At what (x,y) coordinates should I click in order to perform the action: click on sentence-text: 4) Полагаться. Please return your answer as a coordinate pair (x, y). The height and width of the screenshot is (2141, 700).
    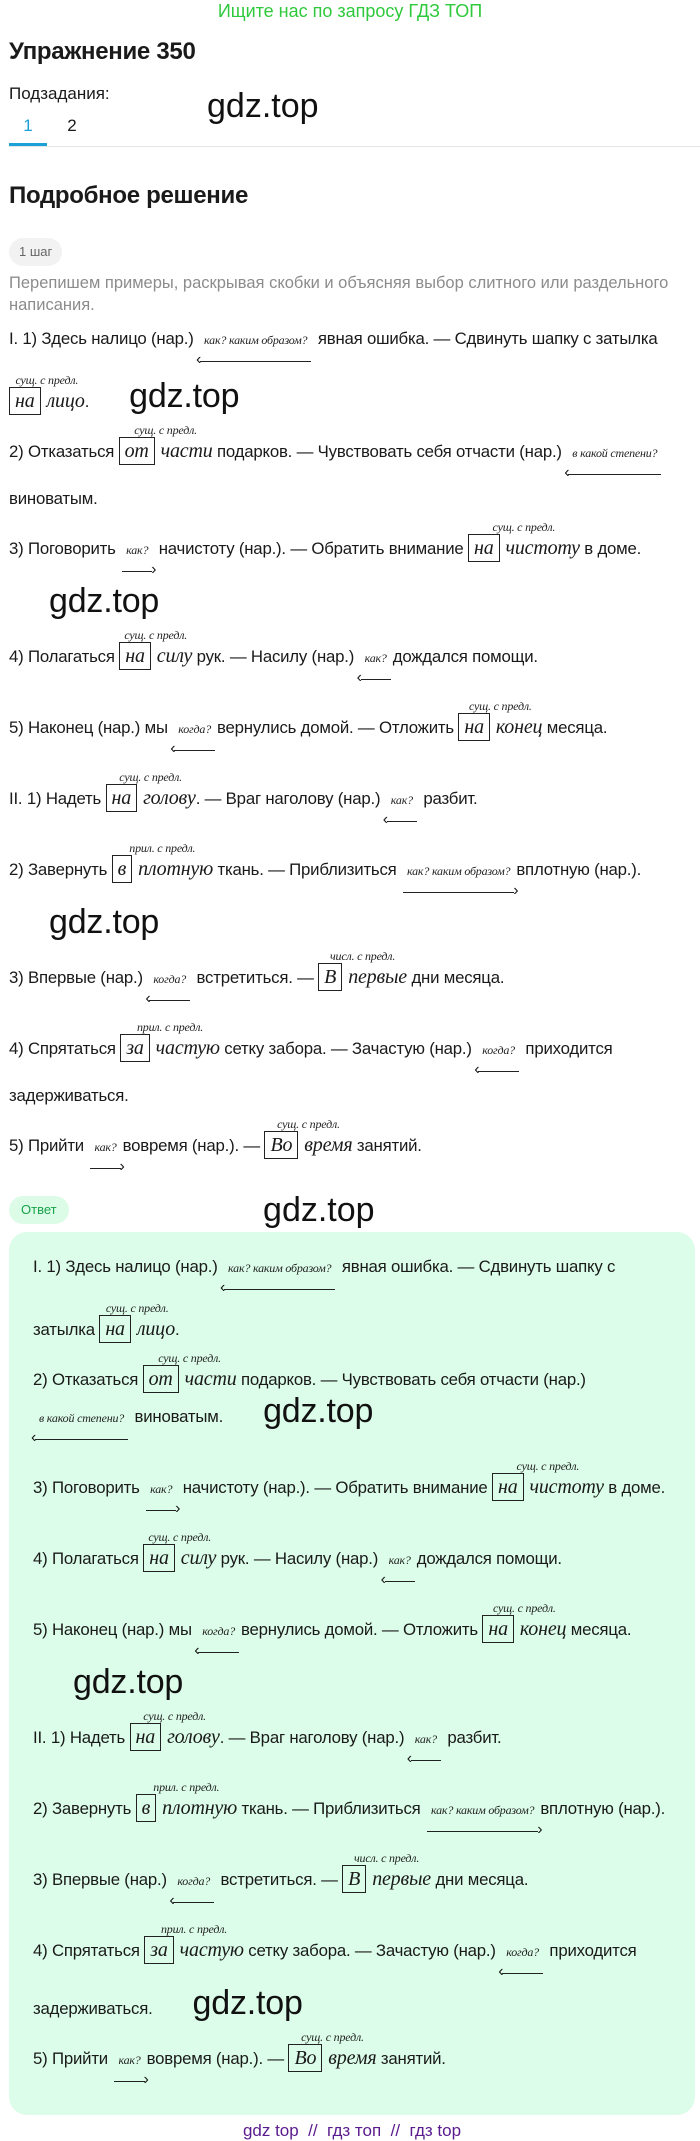
    Looking at the image, I should click on (88, 1558).